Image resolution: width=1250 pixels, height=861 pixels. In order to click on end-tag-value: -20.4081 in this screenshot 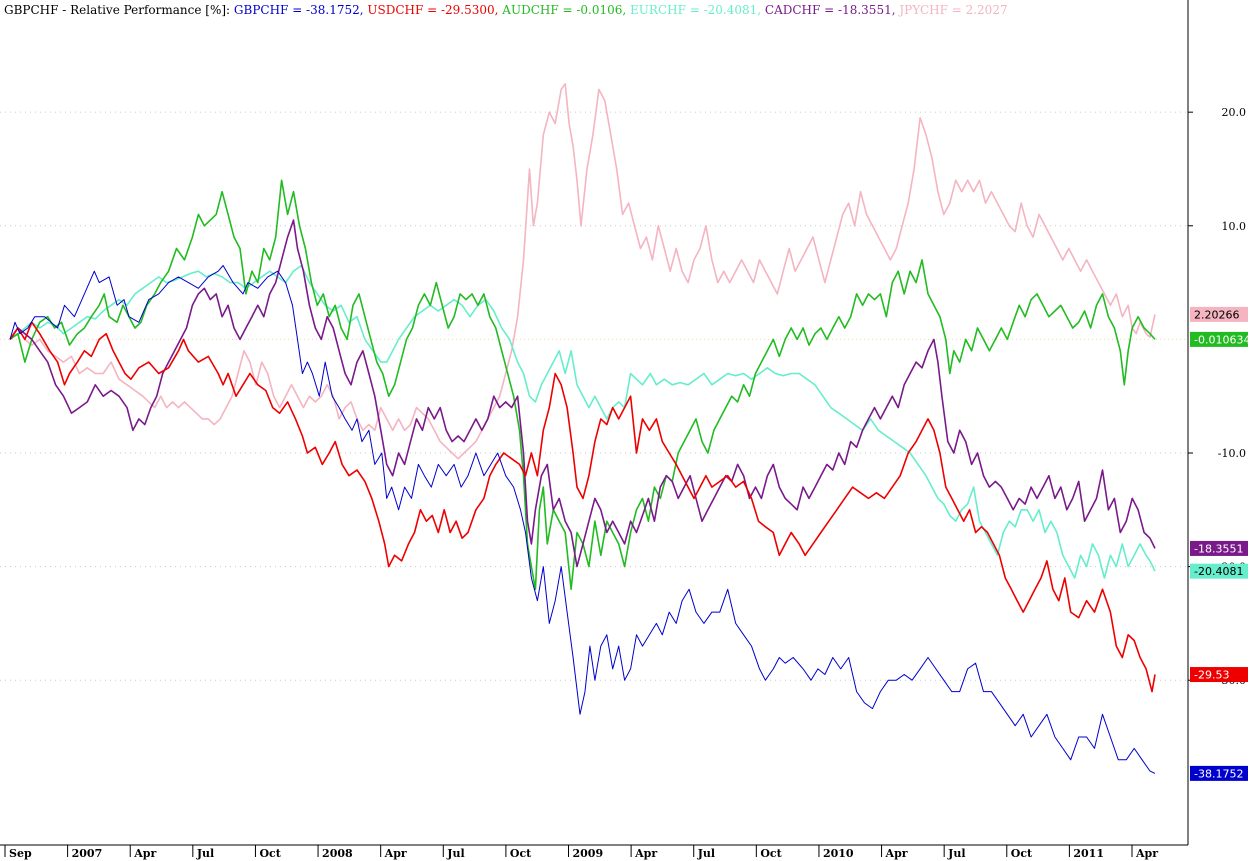, I will do `click(1218, 571)`.